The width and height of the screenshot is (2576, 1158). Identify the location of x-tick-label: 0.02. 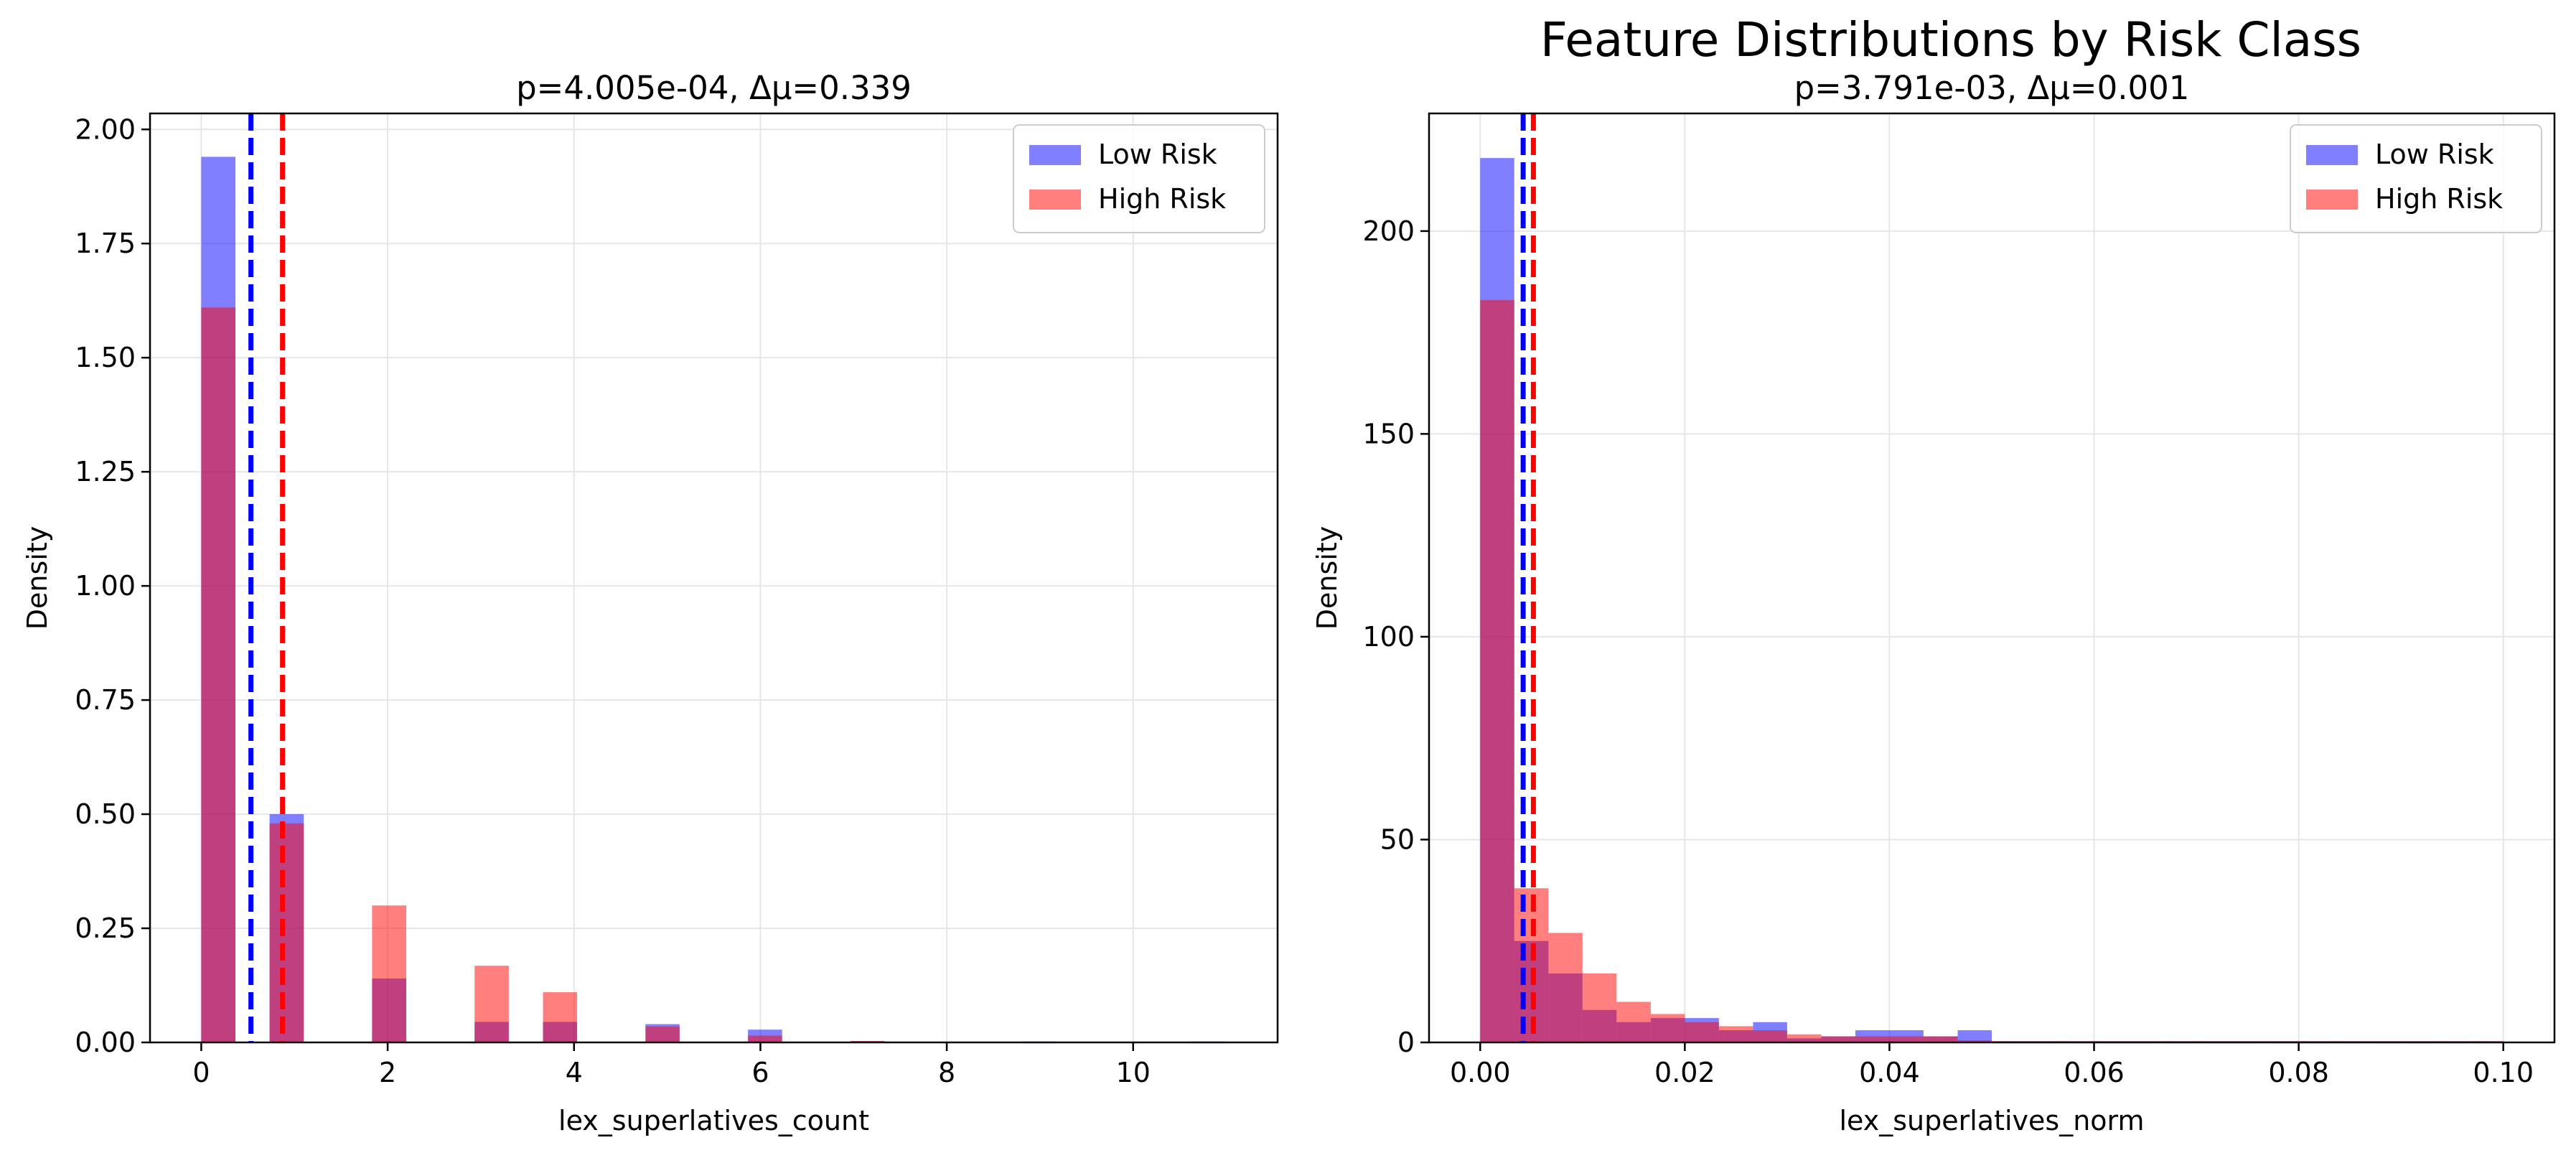
(1685, 1072).